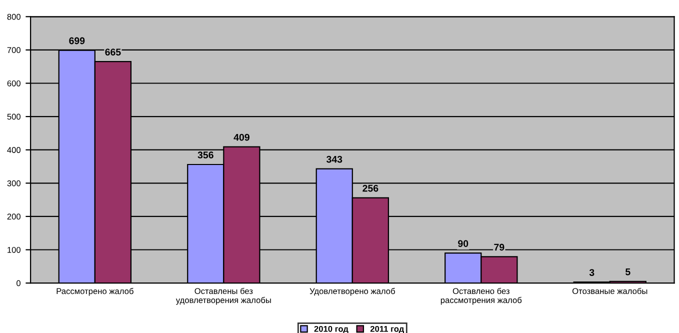 The width and height of the screenshot is (679, 333). Describe the element at coordinates (223, 296) in the screenshot. I see `x-tick-label: Оставлены без удовлетворения жалобы` at that location.